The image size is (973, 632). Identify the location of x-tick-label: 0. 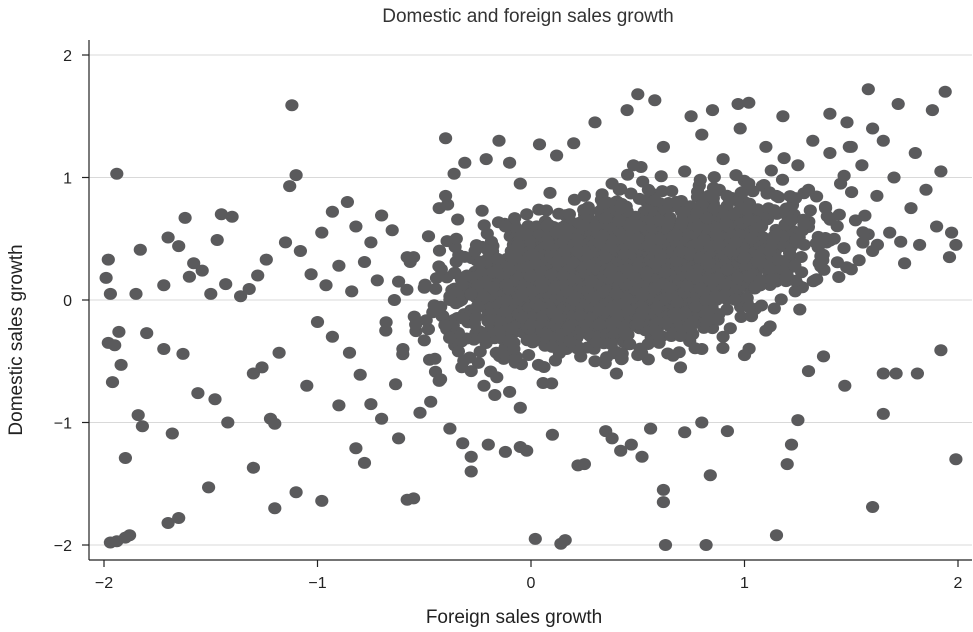
(531, 583).